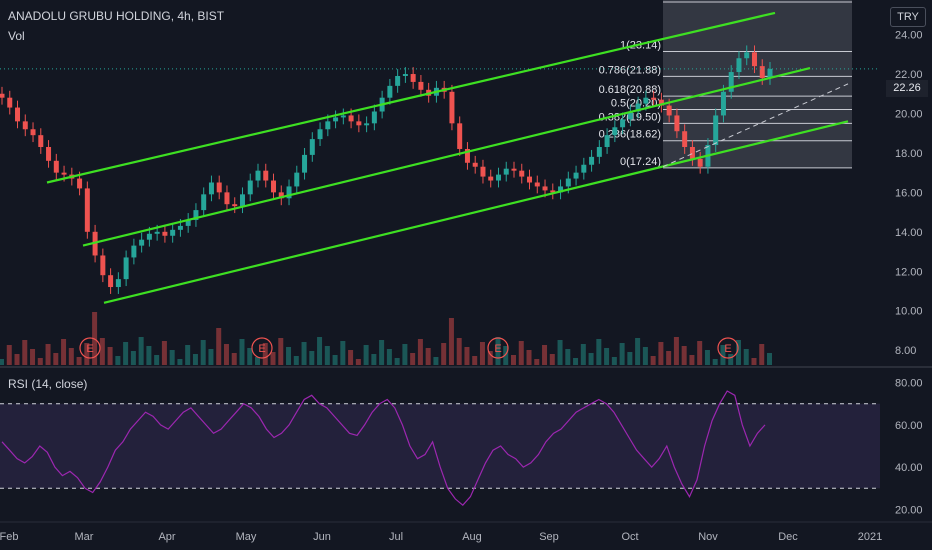  Describe the element at coordinates (755, 125) in the screenshot. I see `trend-projection-line` at that location.